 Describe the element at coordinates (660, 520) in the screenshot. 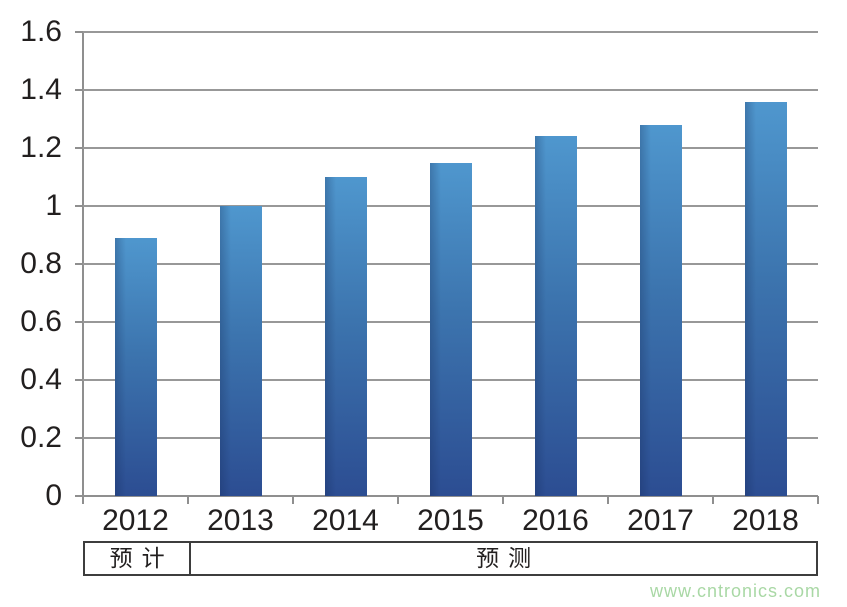

I see `x-tick-label: 2017` at that location.